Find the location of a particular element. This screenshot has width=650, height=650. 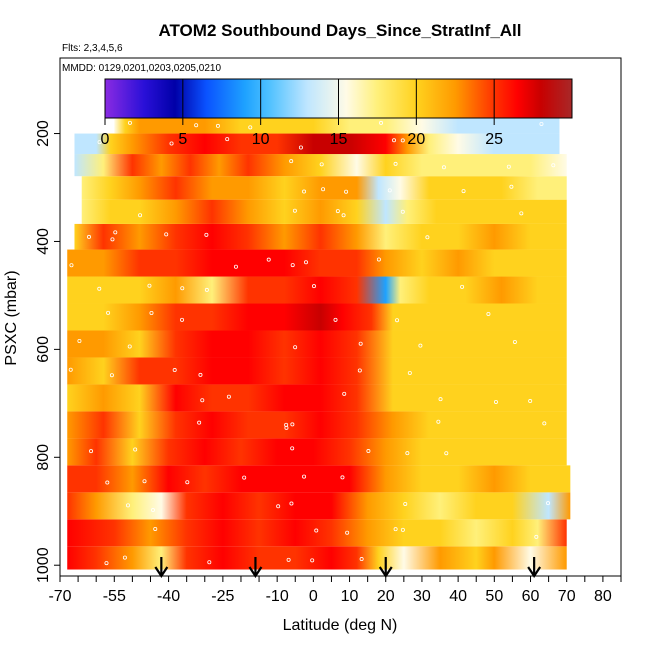

y-tick-label: 1000 is located at coordinates (43, 565).